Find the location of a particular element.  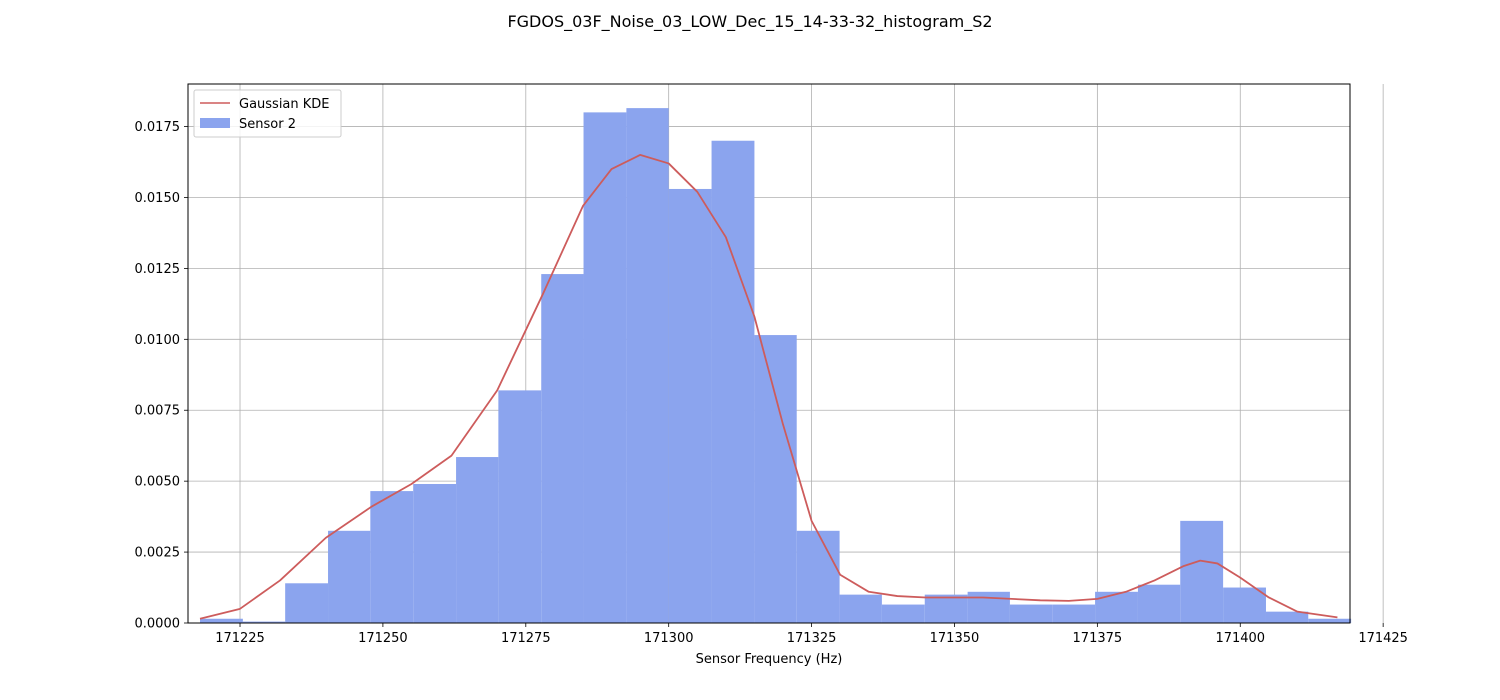

x-tick-label: 171275 is located at coordinates (526, 638).